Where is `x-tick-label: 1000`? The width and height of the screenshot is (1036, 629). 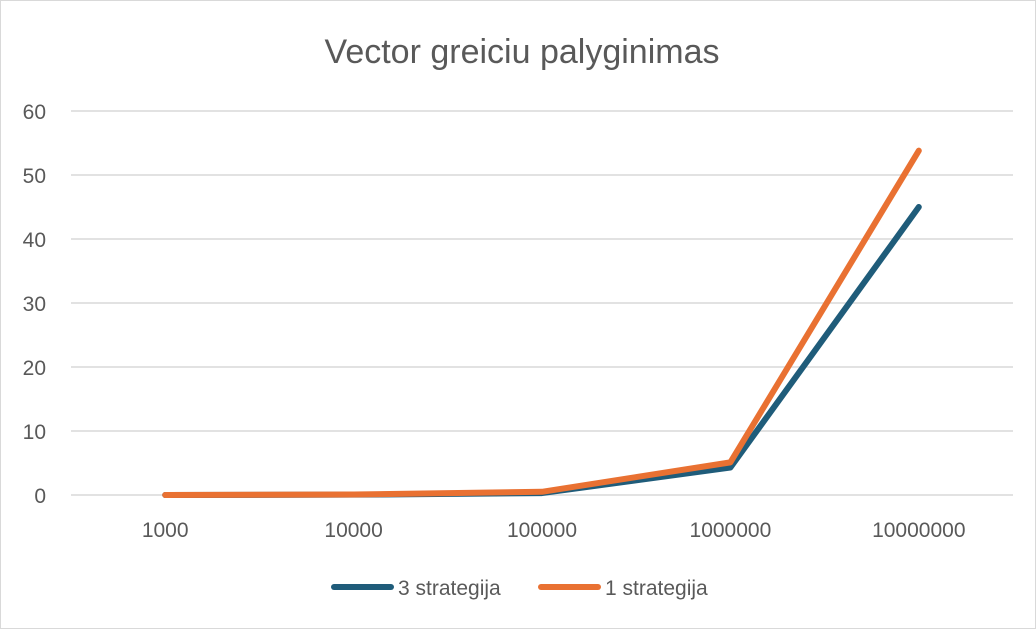 x-tick-label: 1000 is located at coordinates (165, 530).